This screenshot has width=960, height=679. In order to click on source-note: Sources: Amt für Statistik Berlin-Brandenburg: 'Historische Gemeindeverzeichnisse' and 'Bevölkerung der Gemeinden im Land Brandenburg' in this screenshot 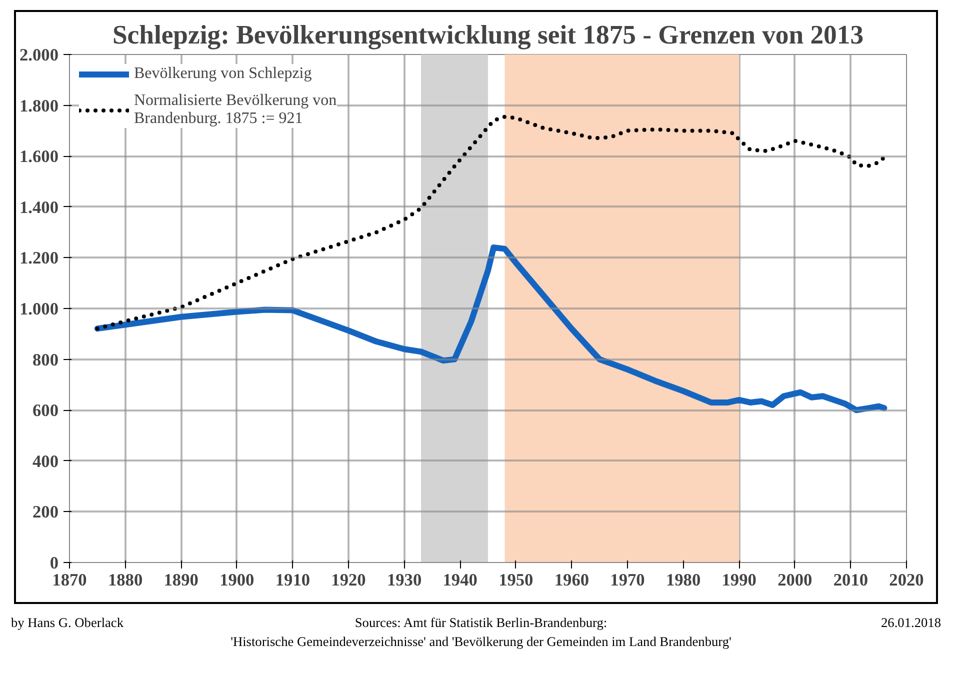, I will do `click(481, 633)`.